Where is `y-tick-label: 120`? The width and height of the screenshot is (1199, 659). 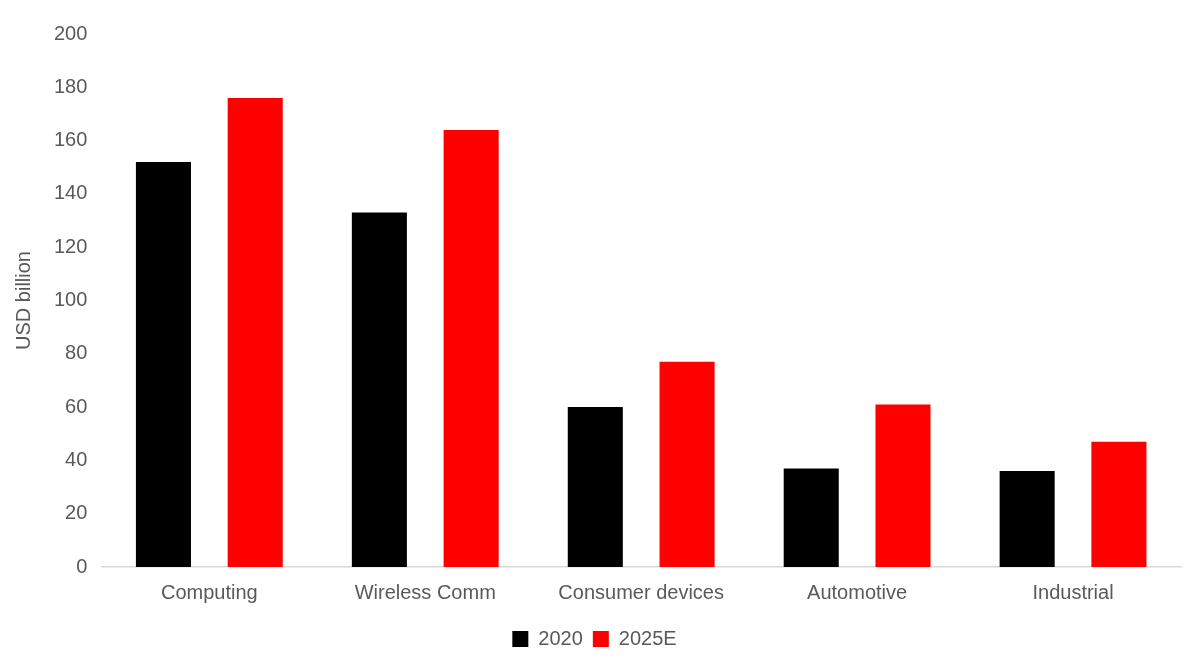
y-tick-label: 120 is located at coordinates (70, 245).